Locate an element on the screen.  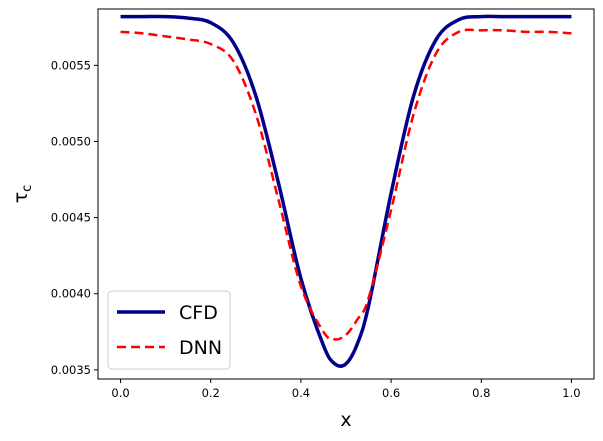
x-tick-label: 0.6 is located at coordinates (391, 393).